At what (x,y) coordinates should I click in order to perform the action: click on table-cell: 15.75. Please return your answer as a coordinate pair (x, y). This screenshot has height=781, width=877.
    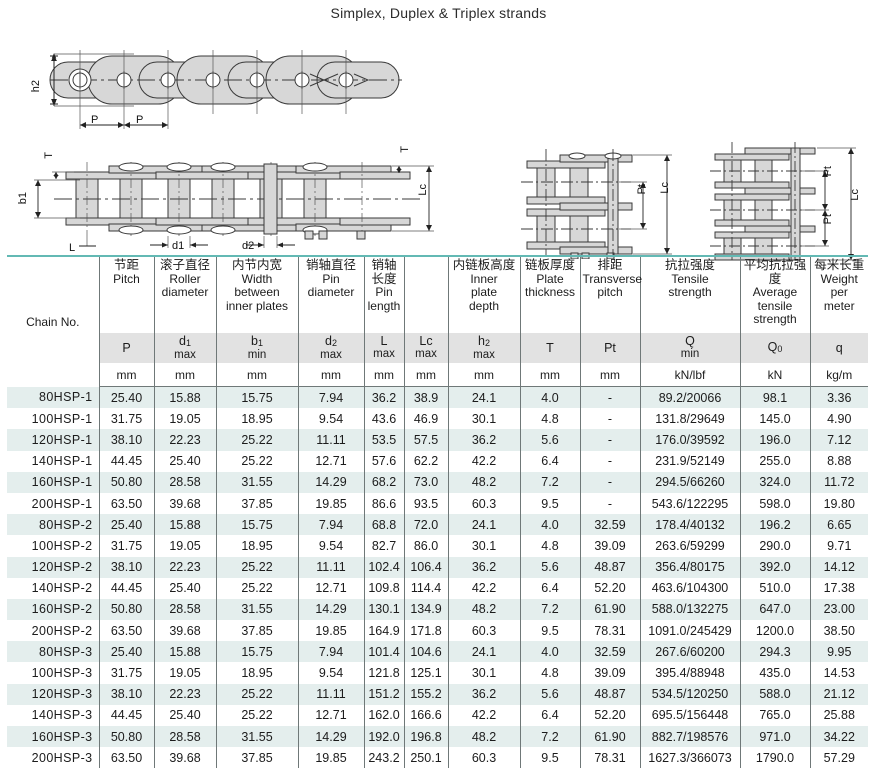
    Looking at the image, I should click on (257, 525).